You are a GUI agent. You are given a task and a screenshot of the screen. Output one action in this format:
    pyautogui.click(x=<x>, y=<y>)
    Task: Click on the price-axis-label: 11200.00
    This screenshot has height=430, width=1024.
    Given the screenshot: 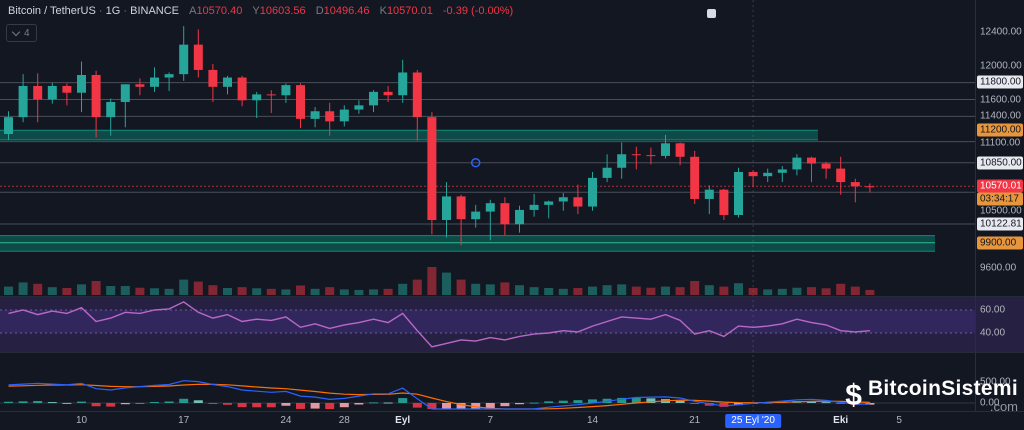 What is the action you would take?
    pyautogui.click(x=1000, y=130)
    